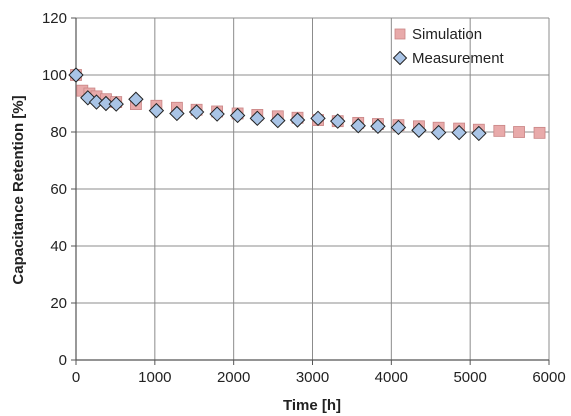 The image size is (571, 416). Describe the element at coordinates (233, 377) in the screenshot. I see `x-tick-label: 2000` at that location.